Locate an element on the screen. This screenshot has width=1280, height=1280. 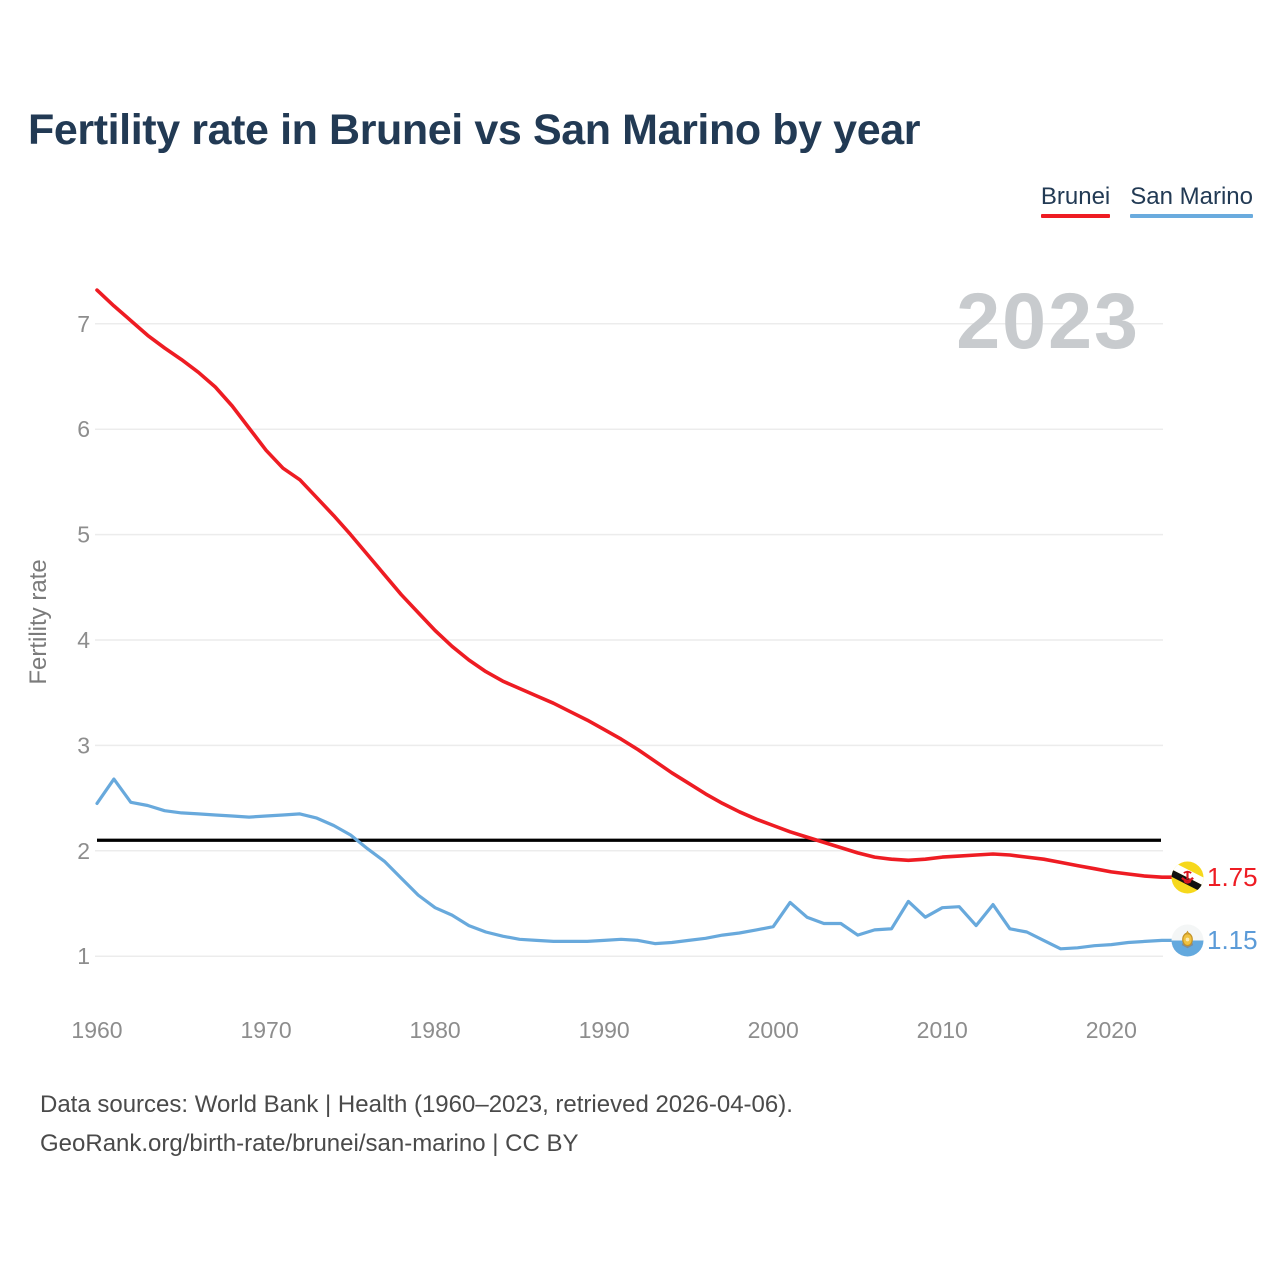
x-tick-label: 2020 is located at coordinates (1111, 1030).